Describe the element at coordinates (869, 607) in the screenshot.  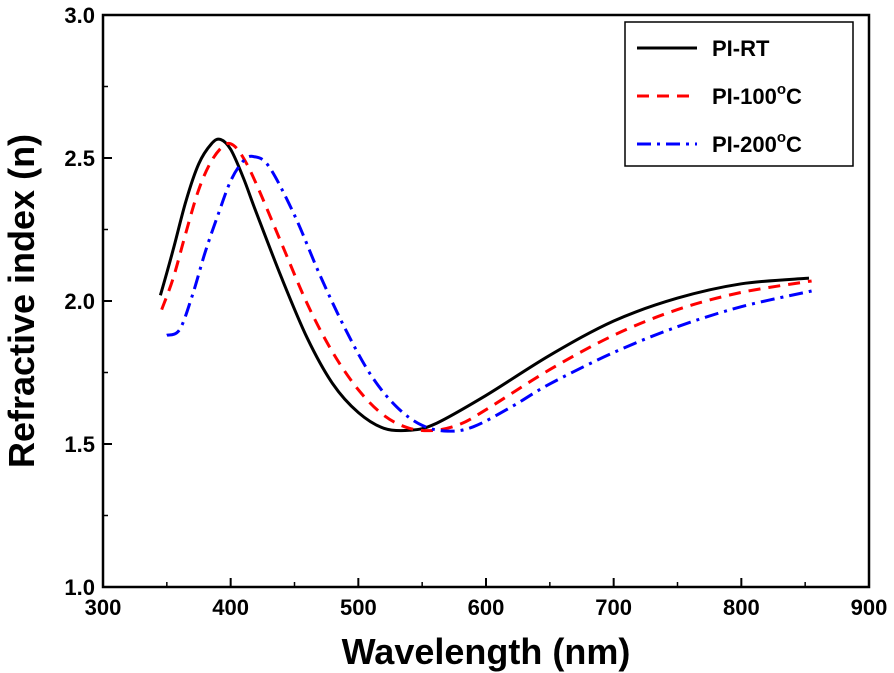
I see `x-tick-label: 900` at that location.